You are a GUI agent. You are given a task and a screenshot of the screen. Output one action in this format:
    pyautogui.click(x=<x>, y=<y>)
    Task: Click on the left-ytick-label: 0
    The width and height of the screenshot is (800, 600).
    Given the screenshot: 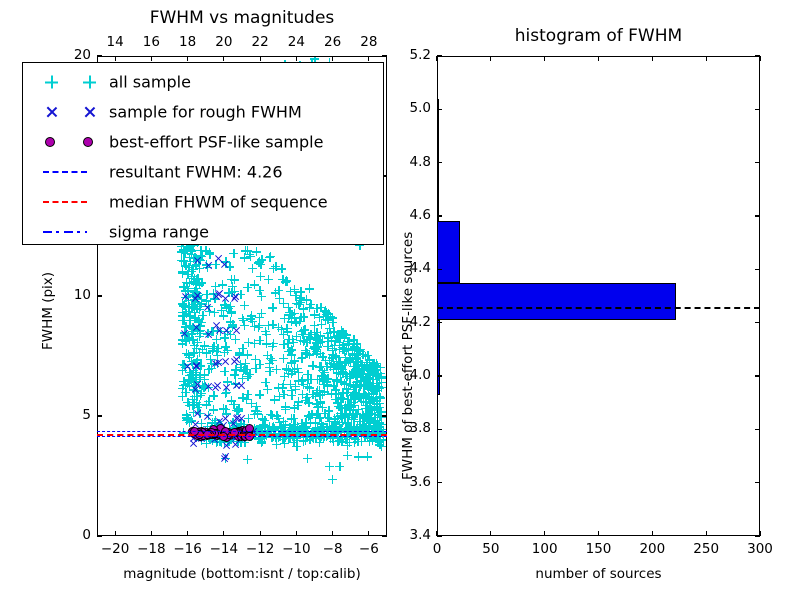 What is the action you would take?
    pyautogui.click(x=86, y=535)
    